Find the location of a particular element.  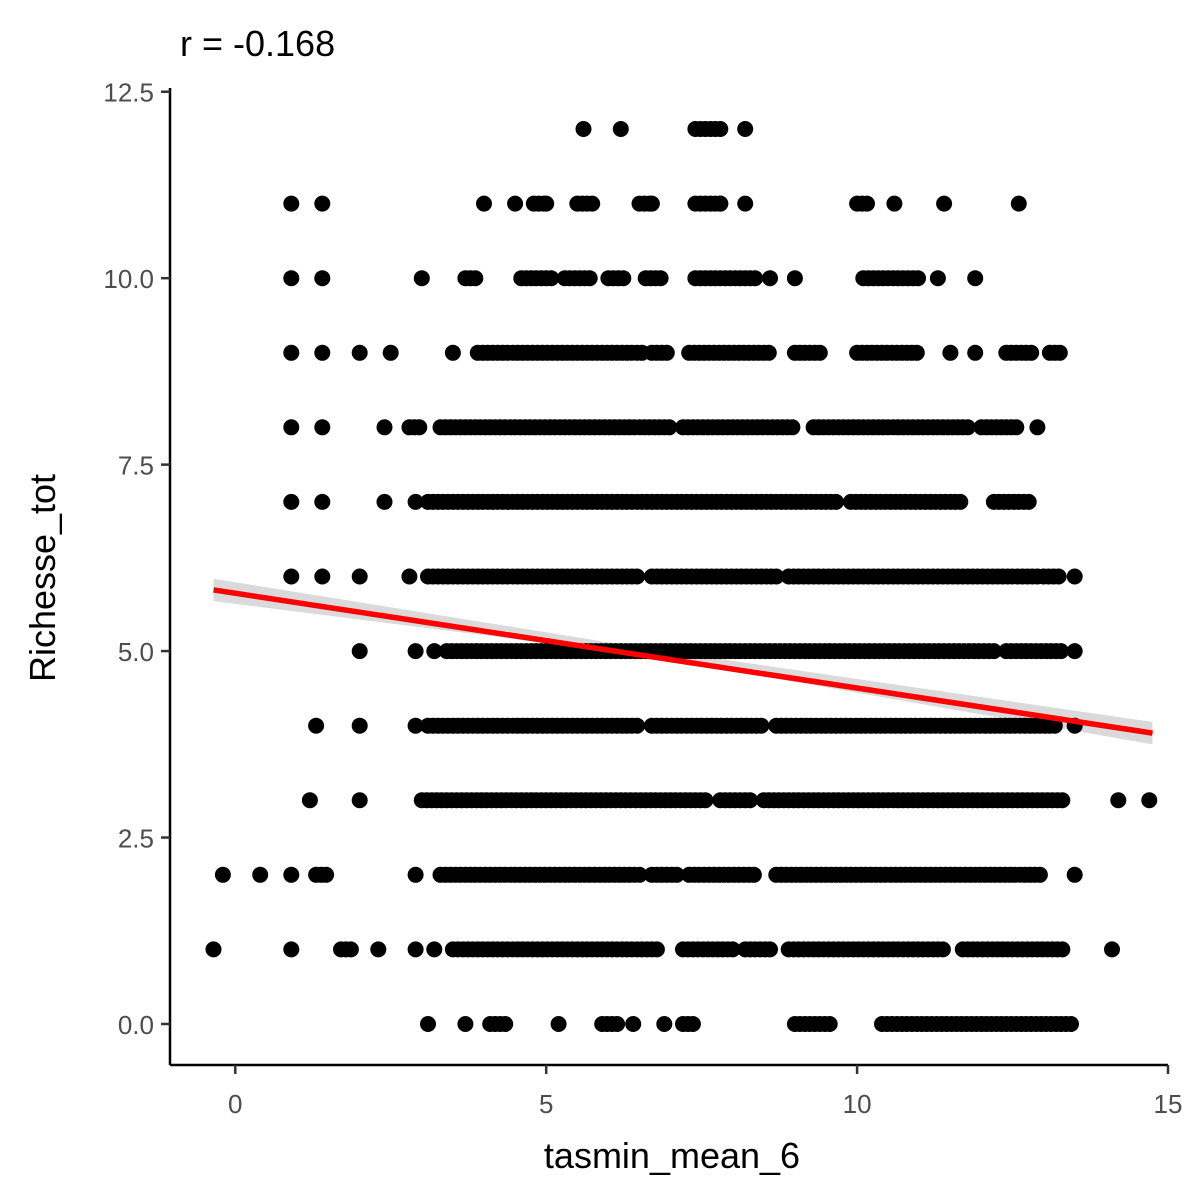

x-tick-label: 0 is located at coordinates (235, 1104).